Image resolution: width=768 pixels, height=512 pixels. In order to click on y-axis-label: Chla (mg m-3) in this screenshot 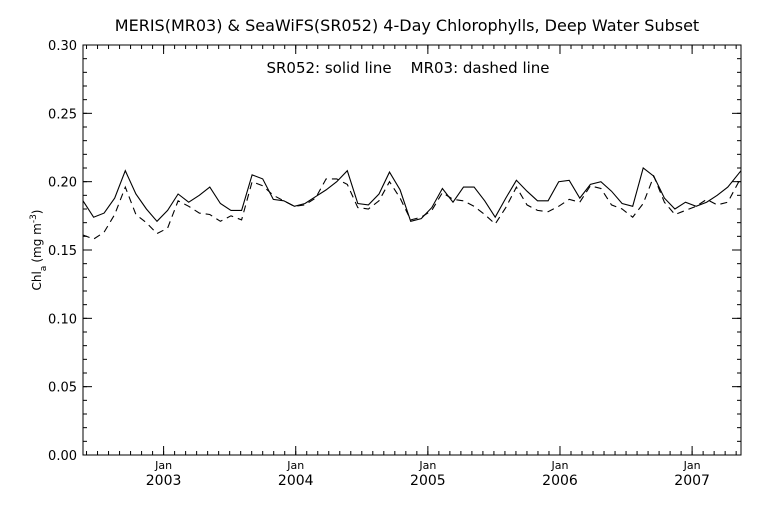, I will do `click(39, 249)`.